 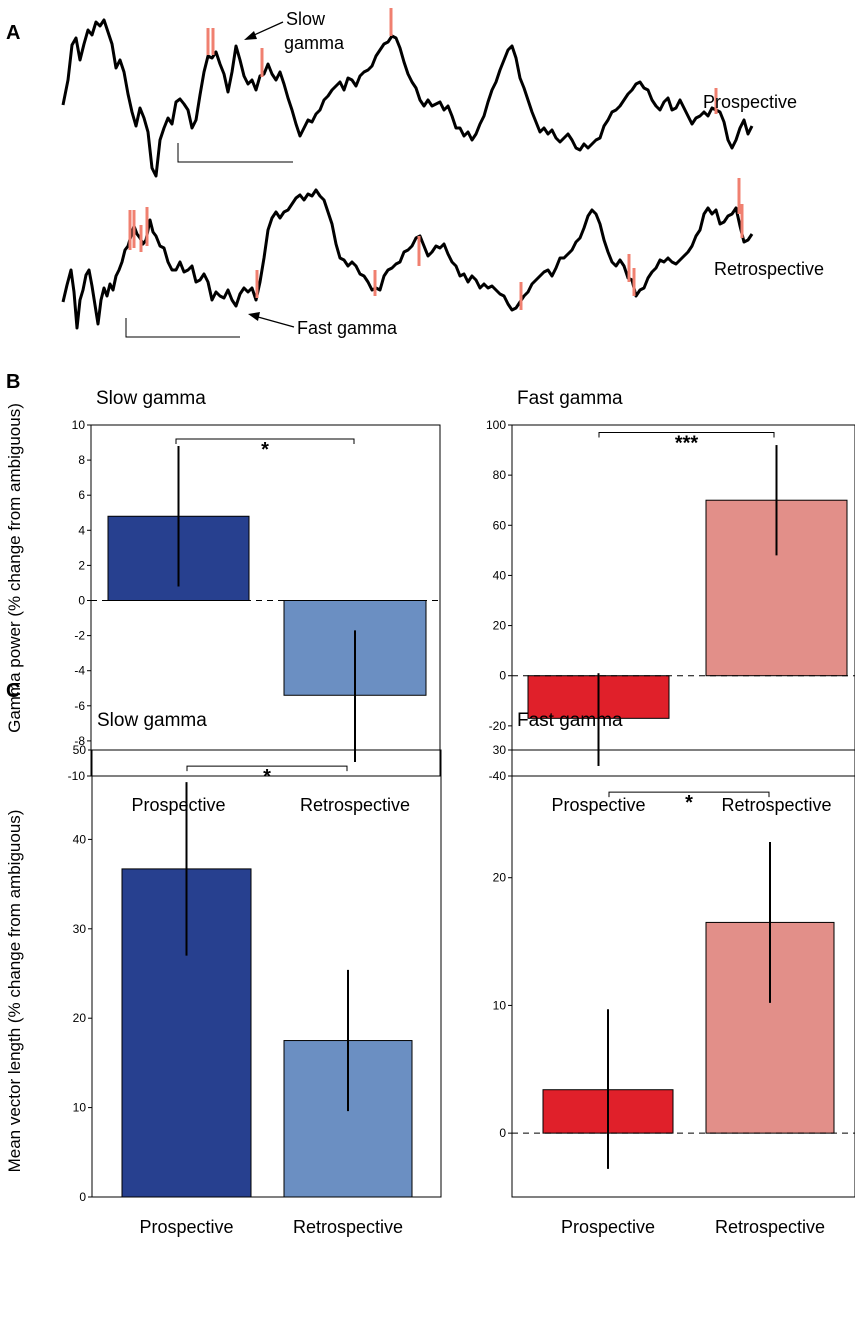 What do you see at coordinates (81, 495) in the screenshot?
I see `y-tick-label: 6` at bounding box center [81, 495].